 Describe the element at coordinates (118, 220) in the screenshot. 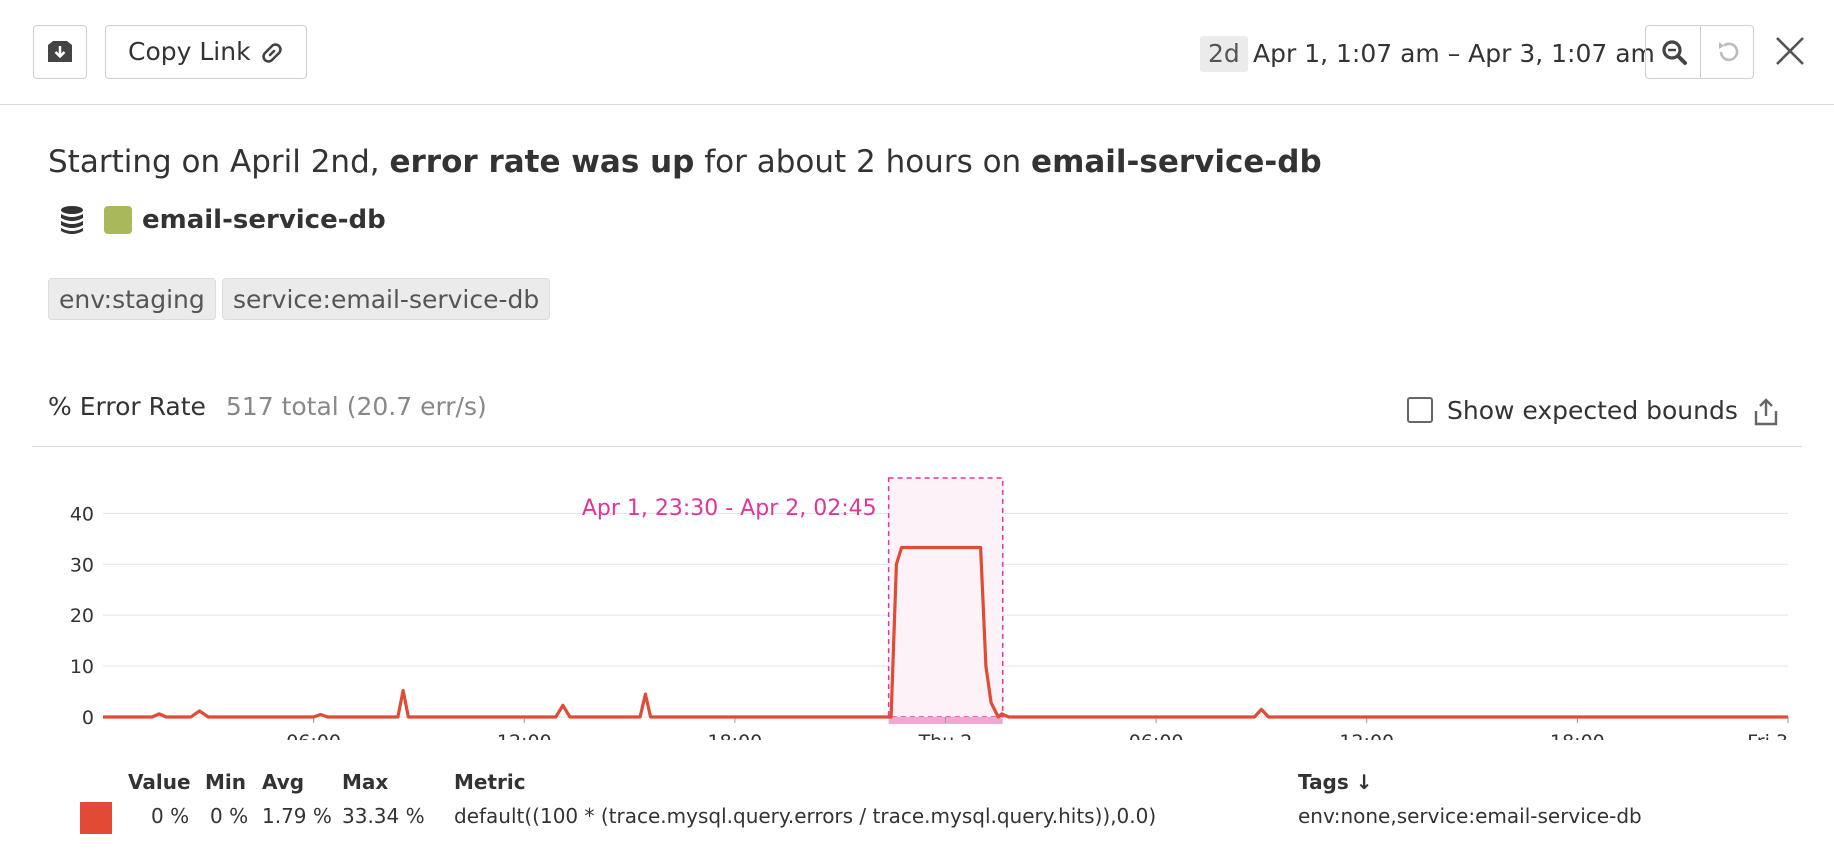

I see `service-color-swatch` at that location.